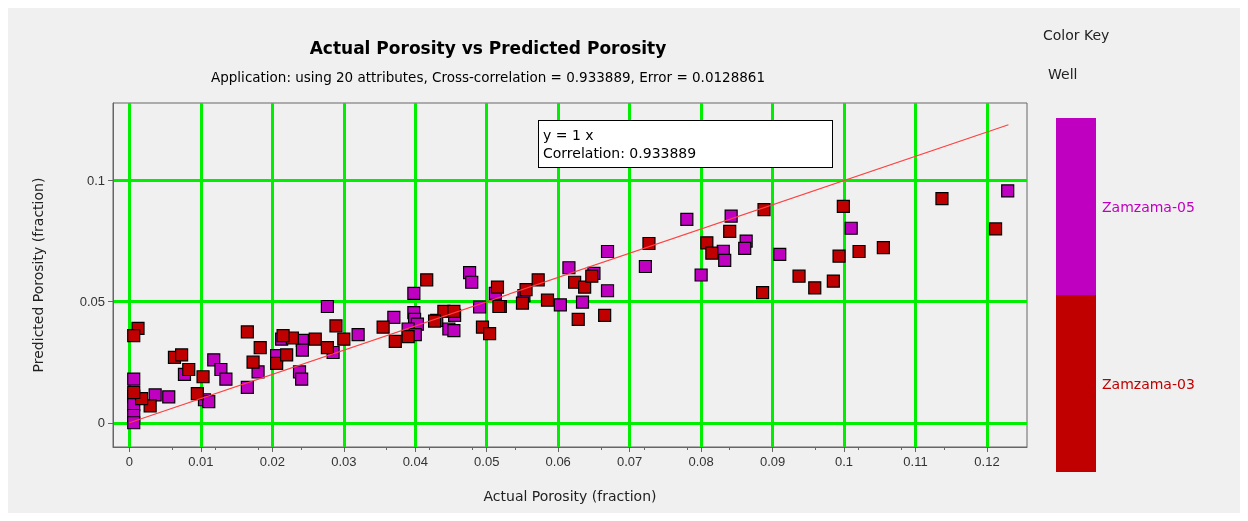 This screenshot has height=521, width=1248. I want to click on x-tick-label: 0.06, so click(558, 461).